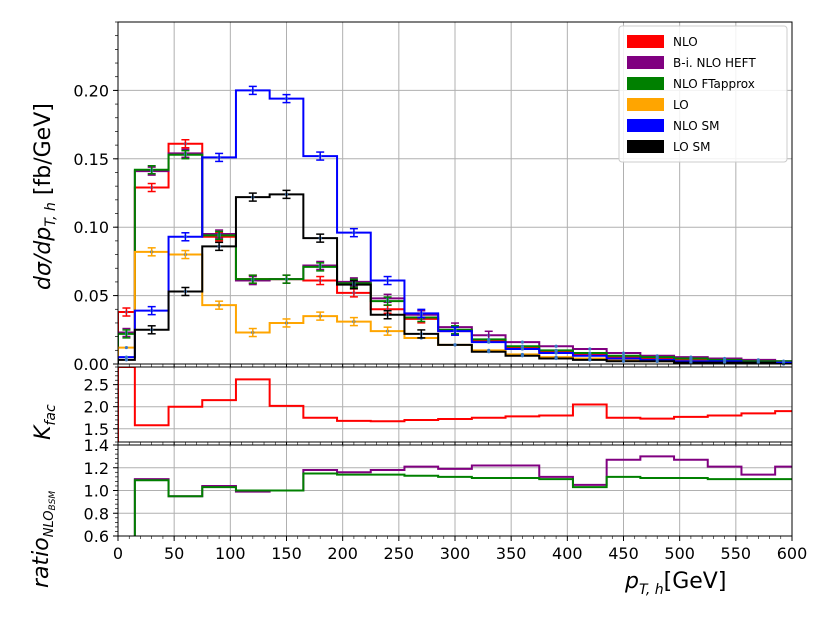 Image resolution: width=830 pixels, height=623 pixels. What do you see at coordinates (96, 536) in the screenshot?
I see `ratio-ytick-label-0: 0.6` at bounding box center [96, 536].